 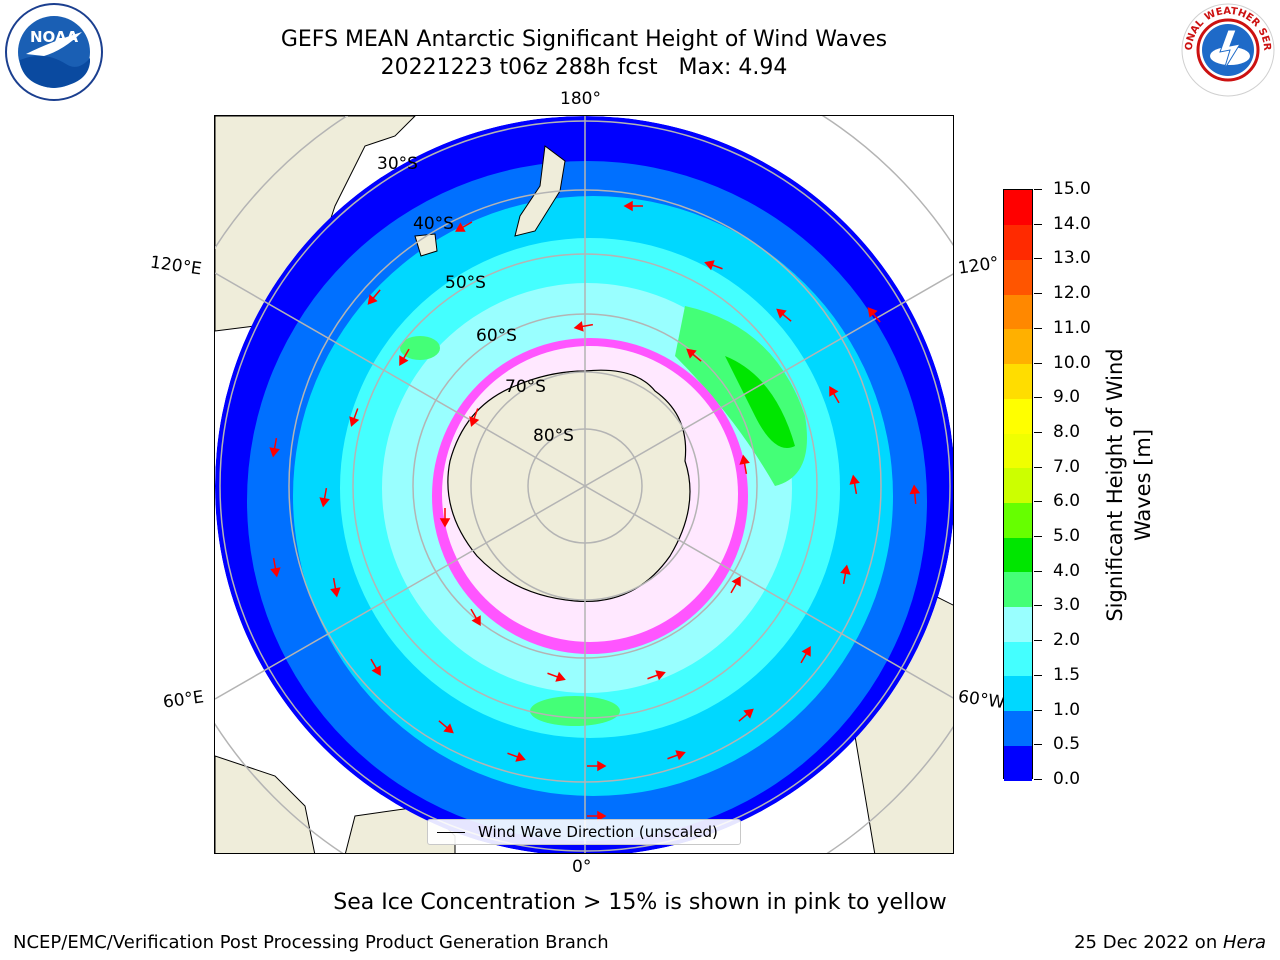 I want to click on colorbar-tick-label: 0.0, so click(x=1067, y=779).